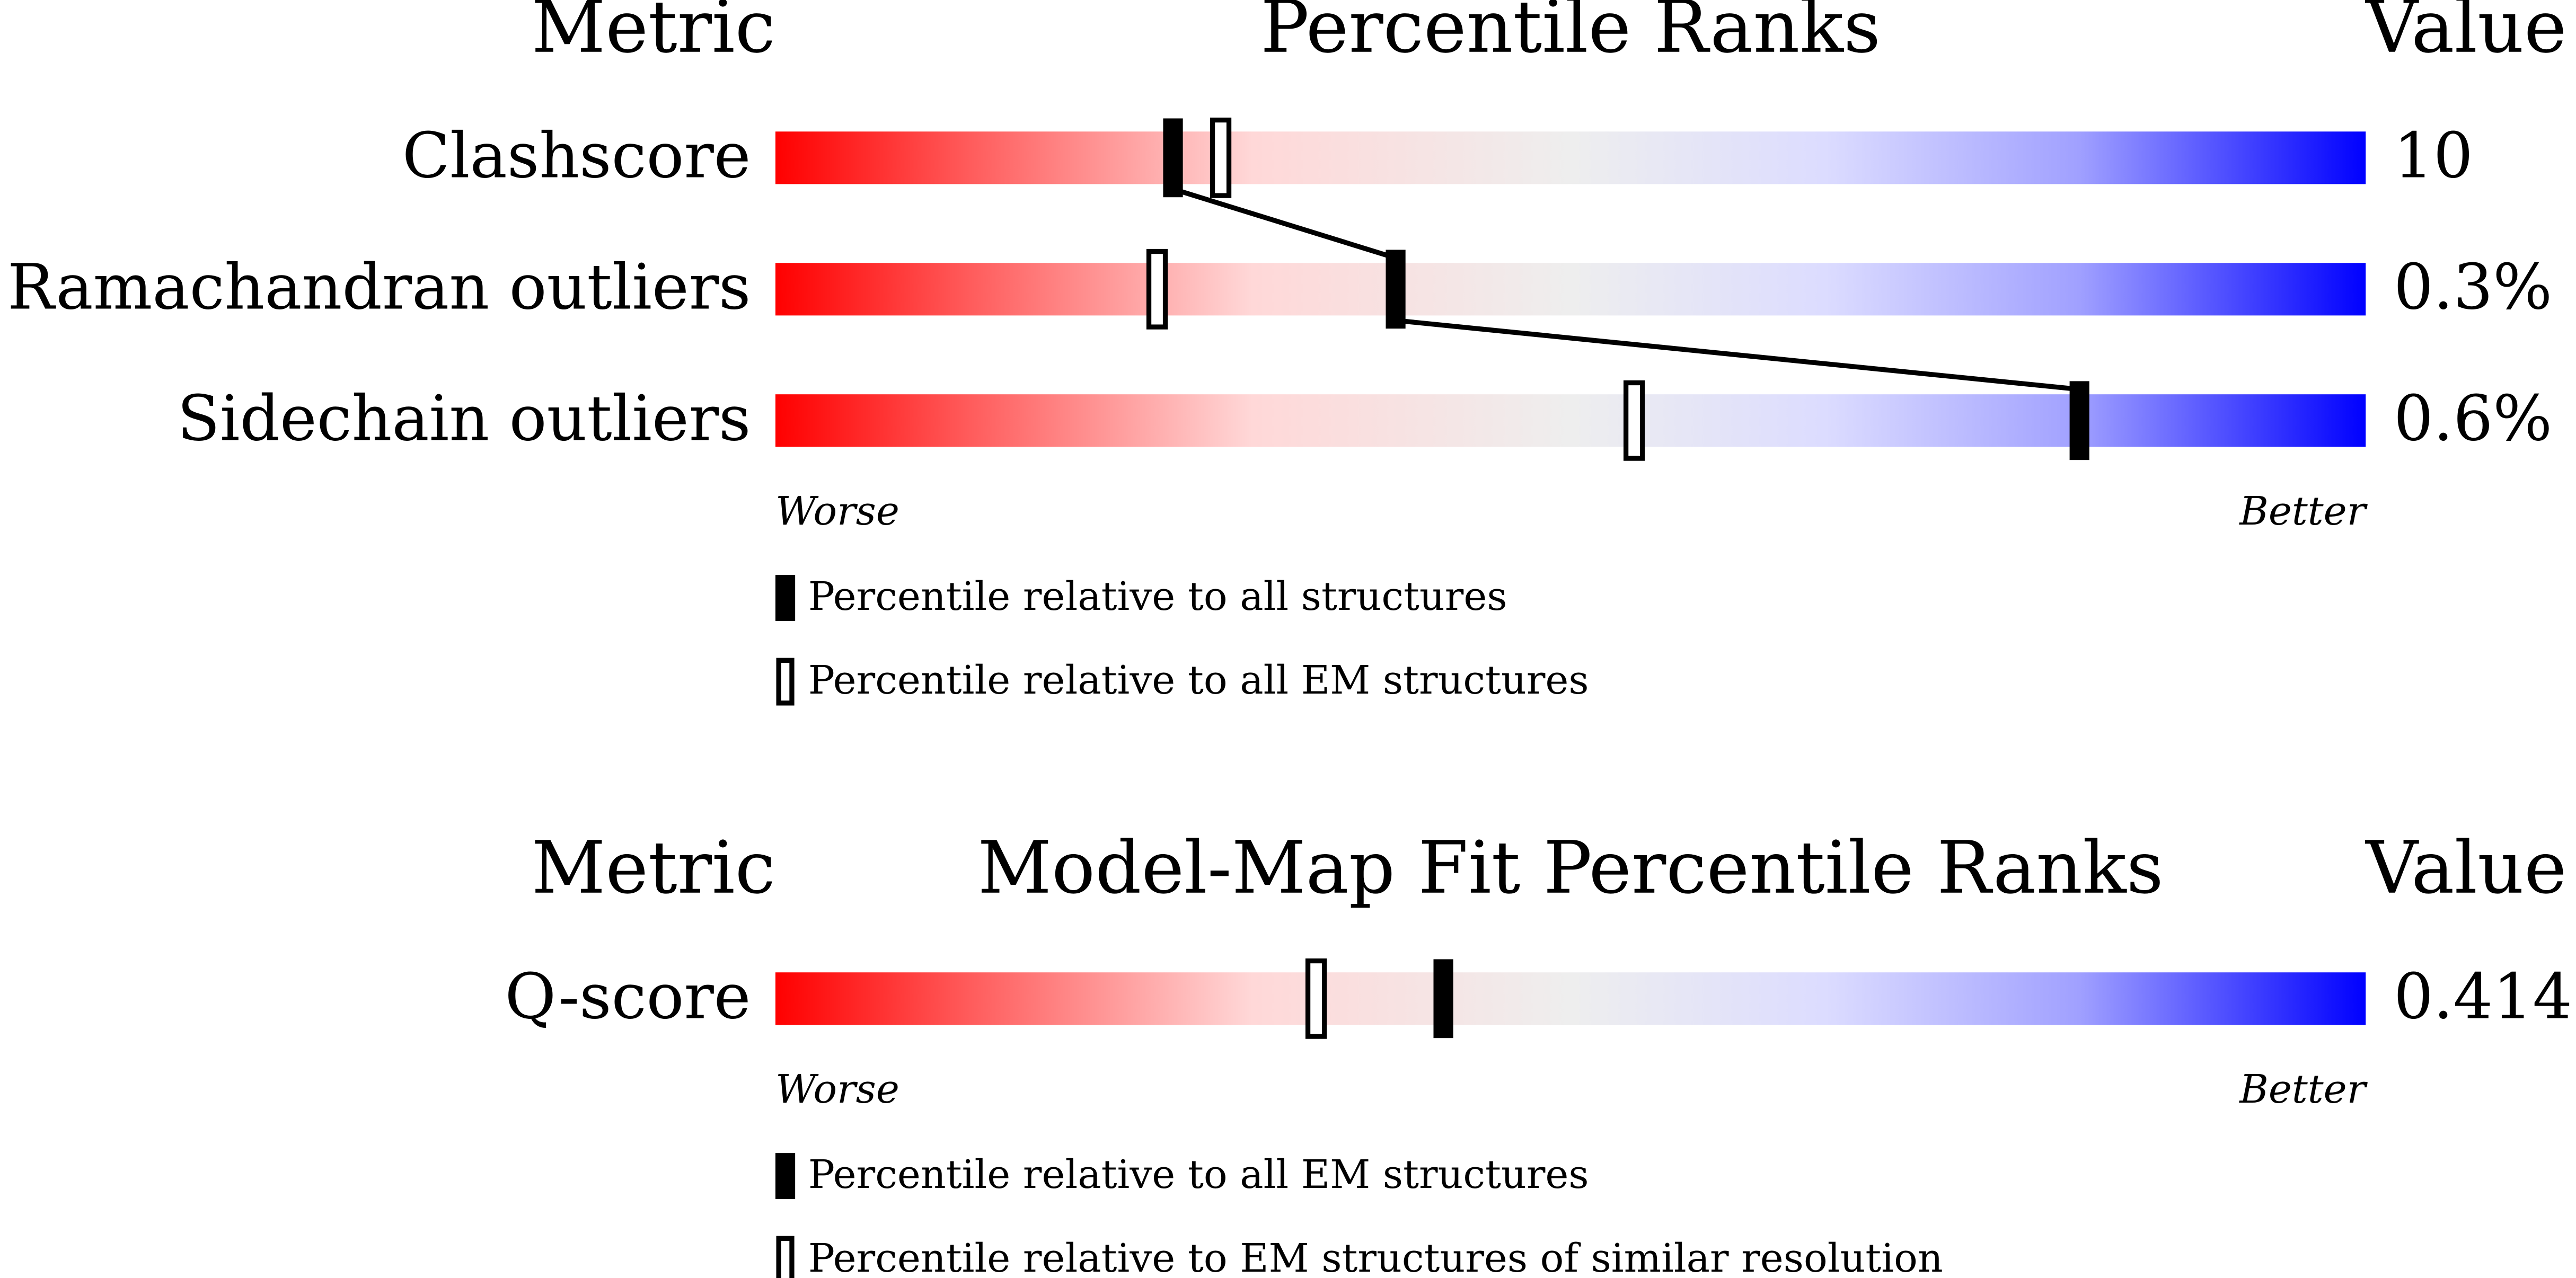 Image resolution: width=2576 pixels, height=1278 pixels. I want to click on panel-title: Model-Map Fit Percentile Ranks, so click(1570, 868).